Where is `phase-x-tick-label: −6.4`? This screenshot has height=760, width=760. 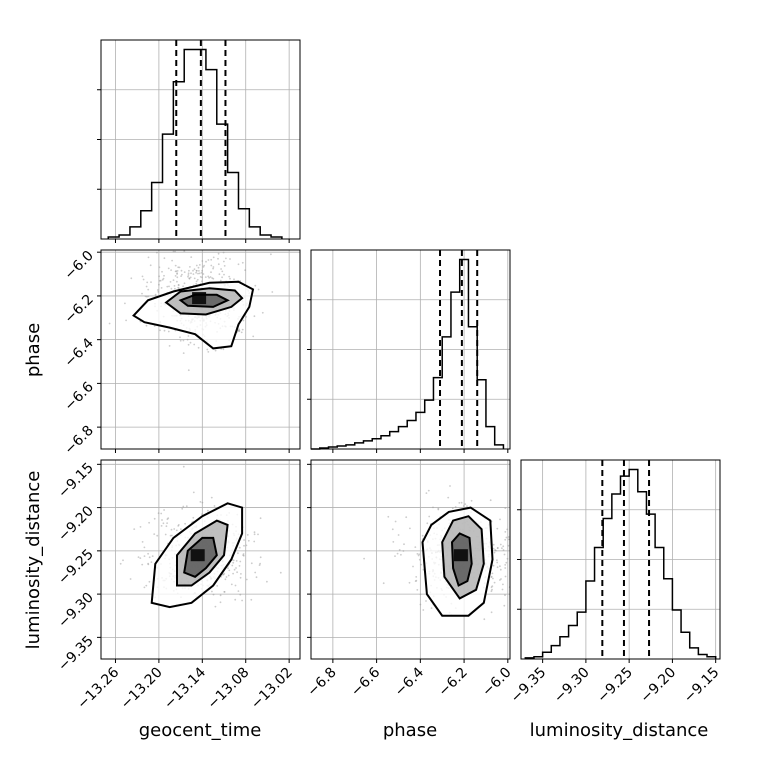 phase-x-tick-label: −6.4 is located at coordinates (409, 681).